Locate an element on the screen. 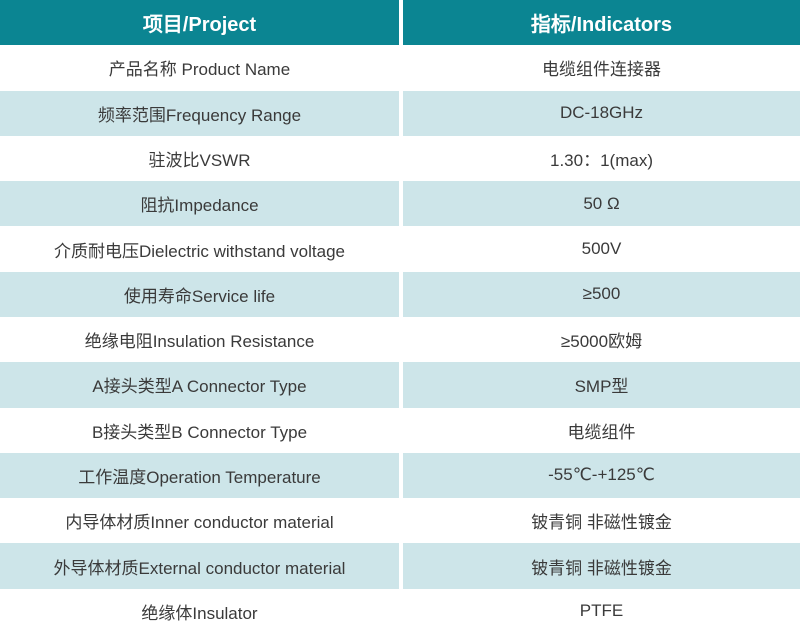 The width and height of the screenshot is (800, 634). table-row: 绝缘电阻Insulation Resistance ≥5000欧姆 is located at coordinates (400, 339).